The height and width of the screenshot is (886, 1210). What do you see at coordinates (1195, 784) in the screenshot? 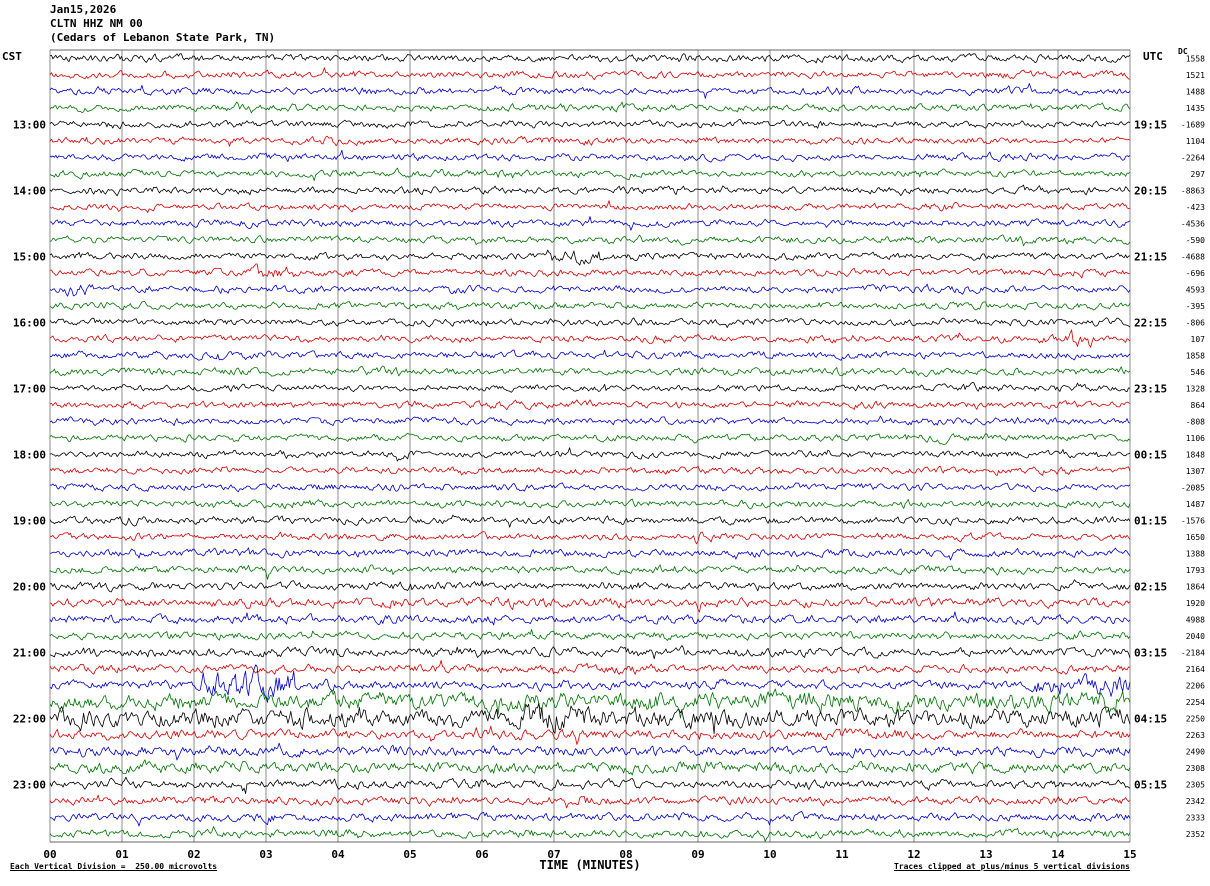
I see `dc-offset-value: 2305` at bounding box center [1195, 784].